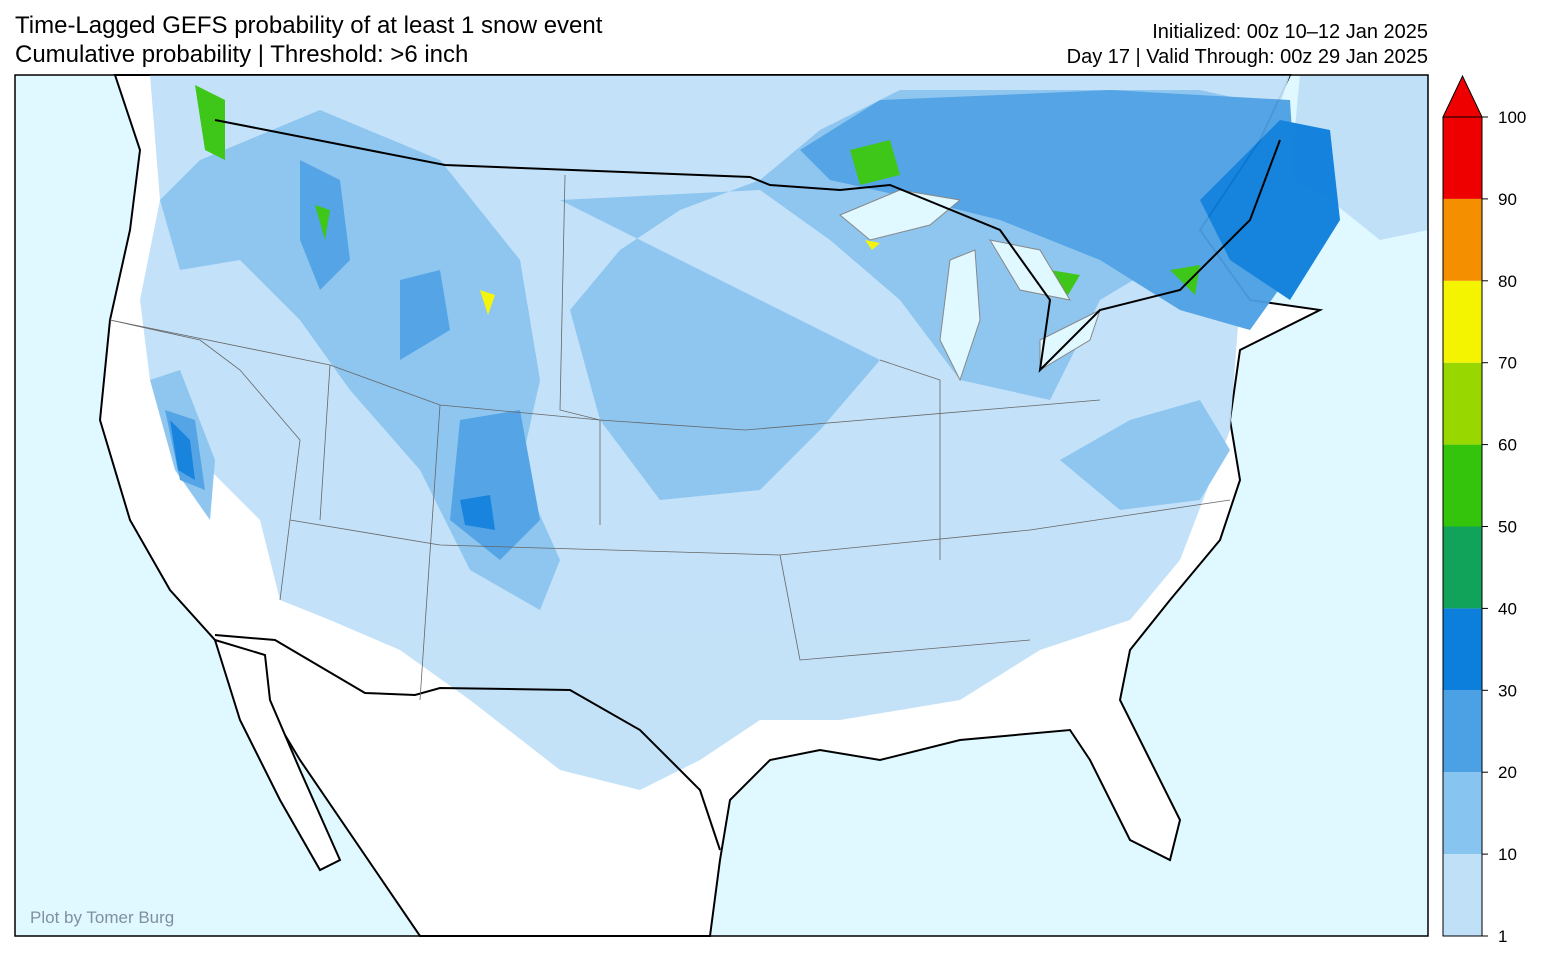 The height and width of the screenshot is (963, 1550). Describe the element at coordinates (467, 742) in the screenshot. I see `border-mexico` at that location.